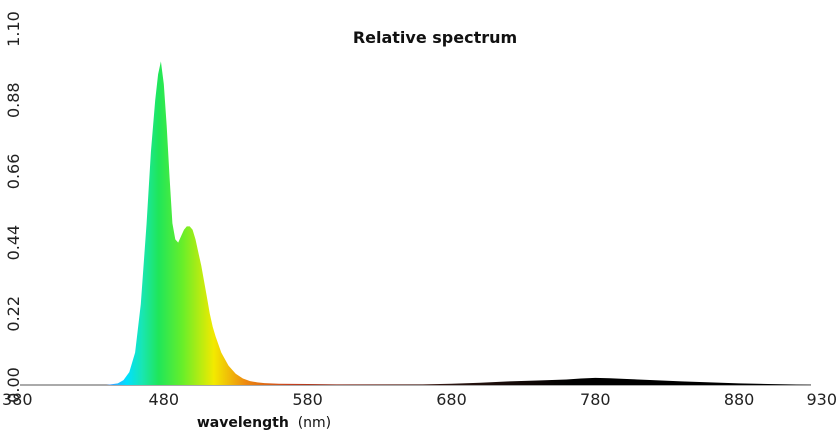 This screenshot has width=839, height=444. Describe the element at coordinates (419, 399) in the screenshot. I see `x-tick-labels: 380 480 580 680 780 880 930` at that location.